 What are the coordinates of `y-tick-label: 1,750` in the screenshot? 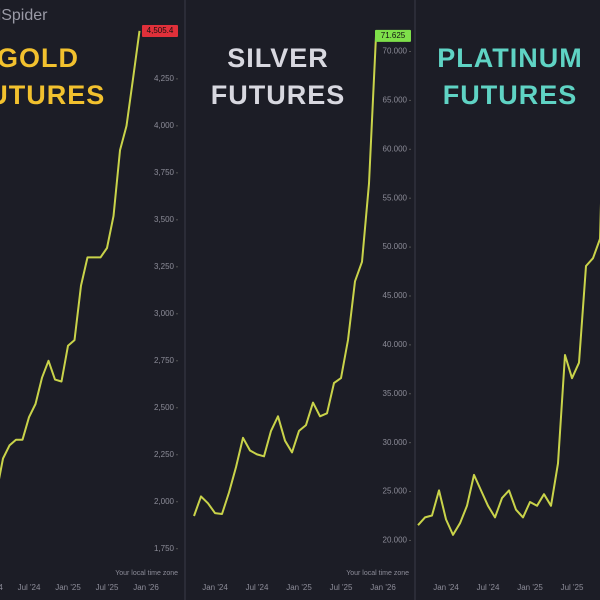 It's located at (164, 548).